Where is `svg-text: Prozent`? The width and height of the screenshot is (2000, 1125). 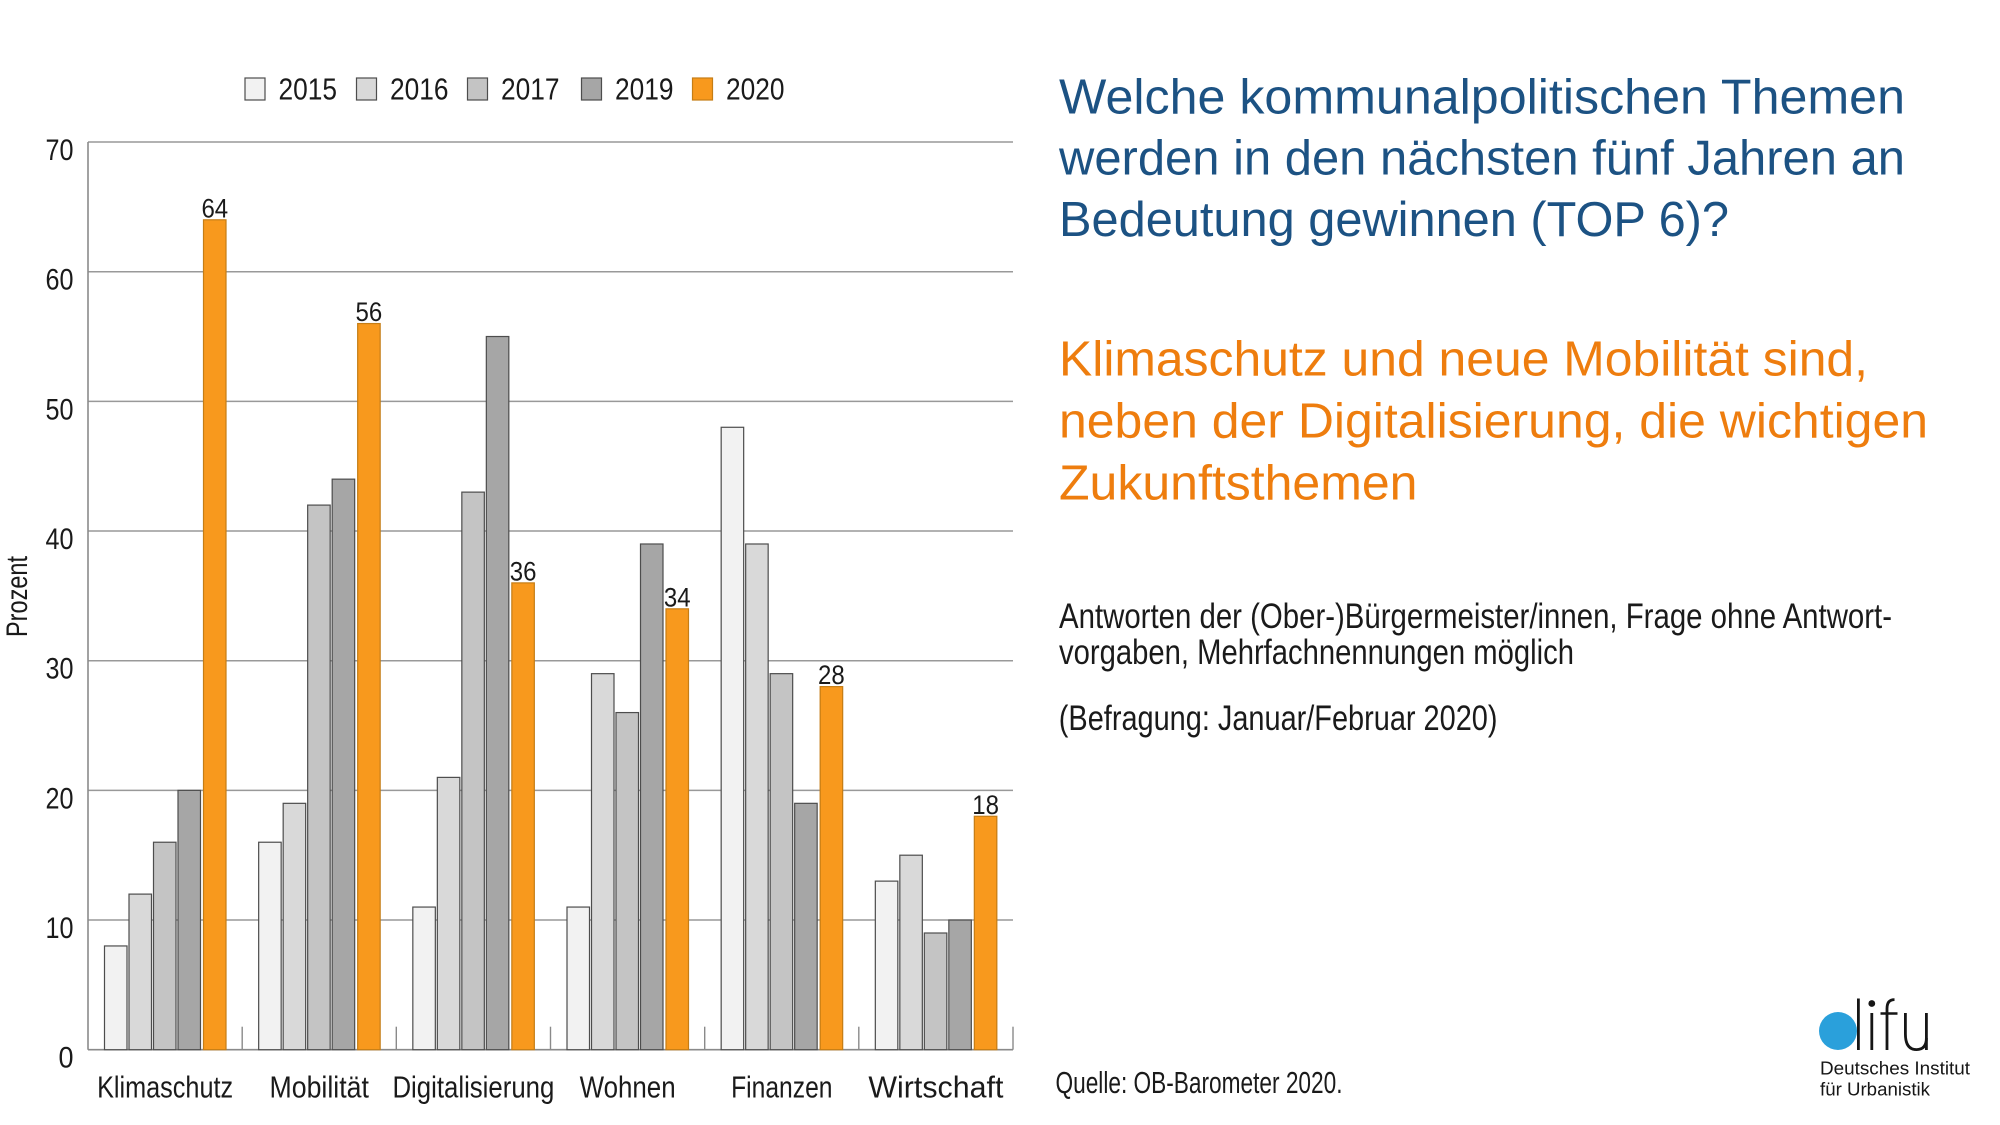
svg-text: Prozent is located at coordinates (17, 596).